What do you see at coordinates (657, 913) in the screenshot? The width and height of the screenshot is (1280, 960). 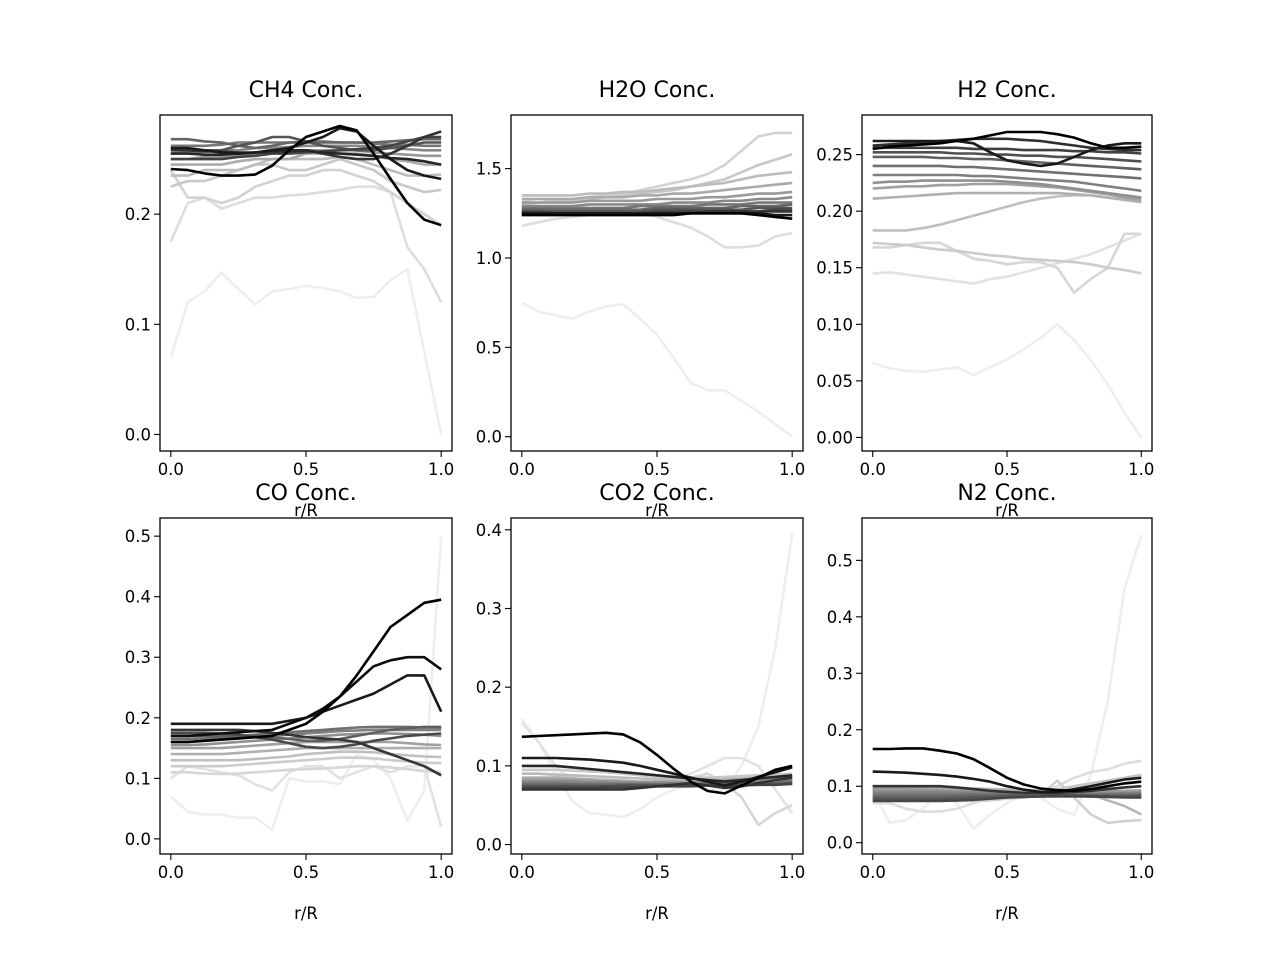 I see `co2-x-axis-label: r/R` at bounding box center [657, 913].